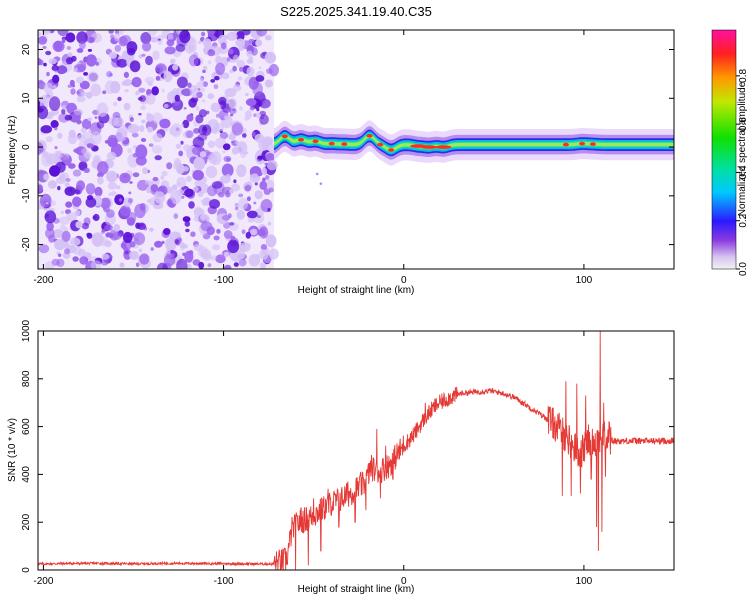 The image size is (750, 600). What do you see at coordinates (356, 589) in the screenshot?
I see `snr-x-label: Height of straight line (km)` at bounding box center [356, 589].